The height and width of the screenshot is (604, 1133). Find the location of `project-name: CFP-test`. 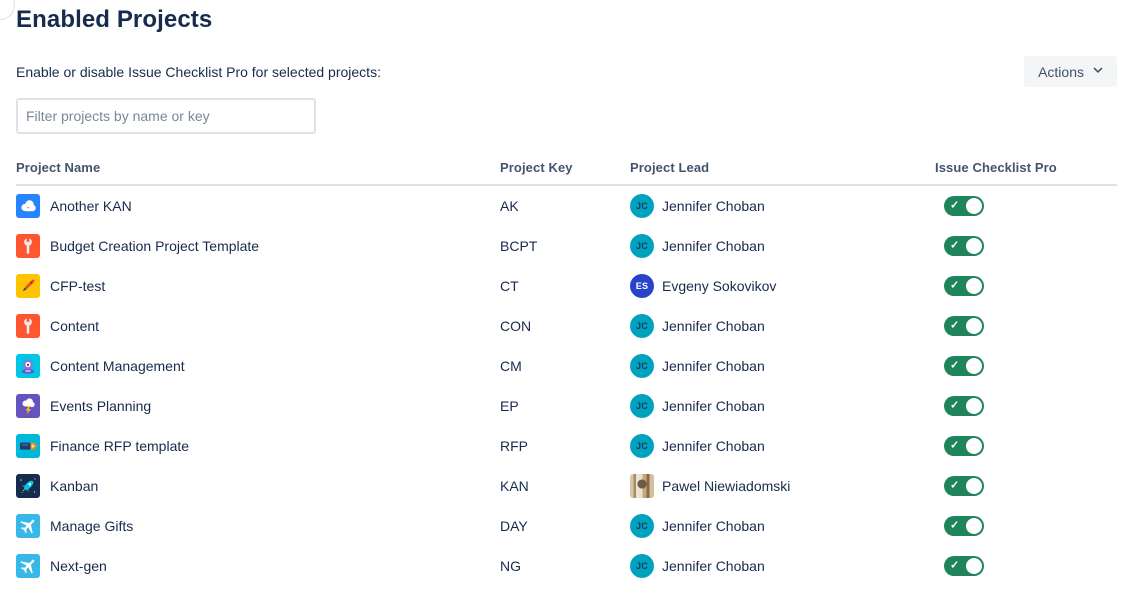

project-name: CFP-test is located at coordinates (78, 286).